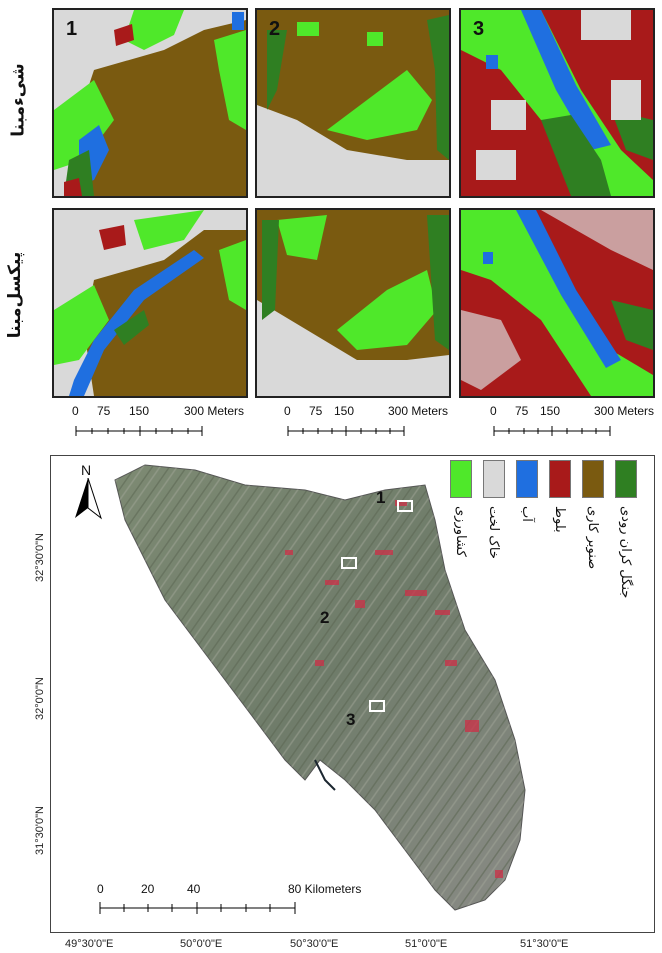 The height and width of the screenshot is (953, 662). What do you see at coordinates (353, 103) in the screenshot?
I see `map-panel-object-2: 2` at bounding box center [353, 103].